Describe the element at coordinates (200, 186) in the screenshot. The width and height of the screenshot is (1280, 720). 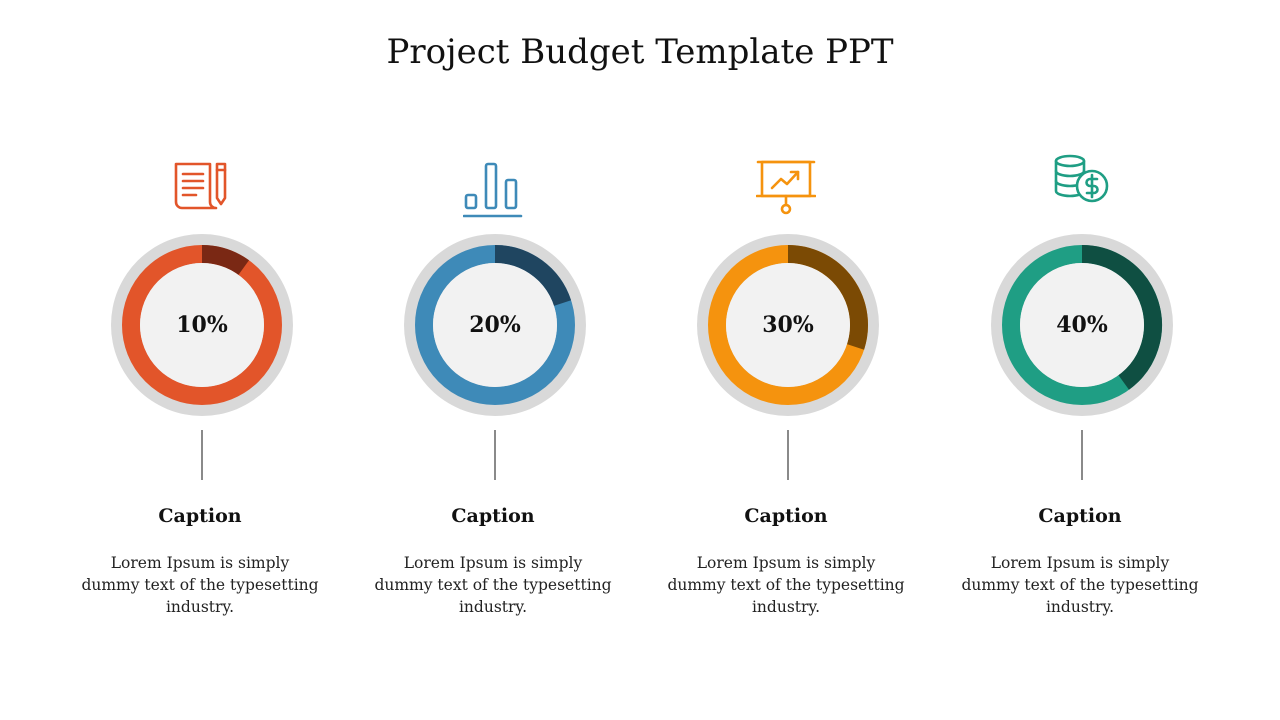
I see `document-pencil-icon` at that location.